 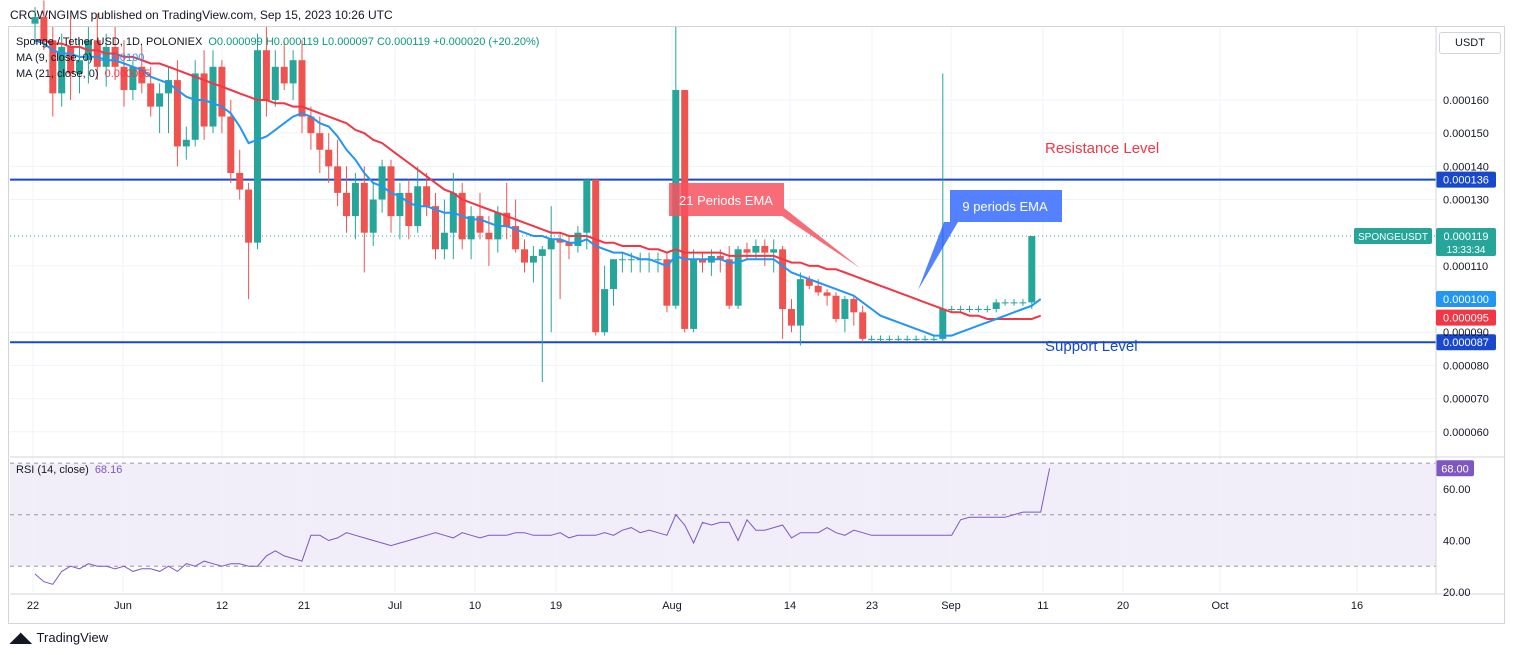 What do you see at coordinates (1455, 468) in the screenshot?
I see `rsi-tag` at bounding box center [1455, 468].